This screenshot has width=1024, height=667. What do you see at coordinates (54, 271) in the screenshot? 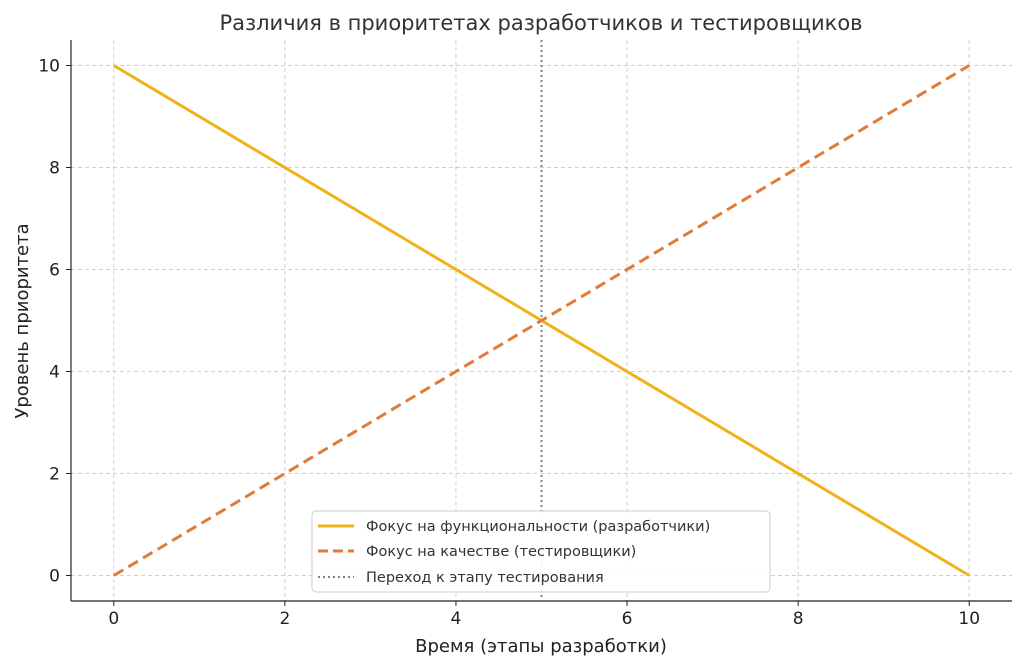
I see `y-tick-label-6: 6` at bounding box center [54, 271].